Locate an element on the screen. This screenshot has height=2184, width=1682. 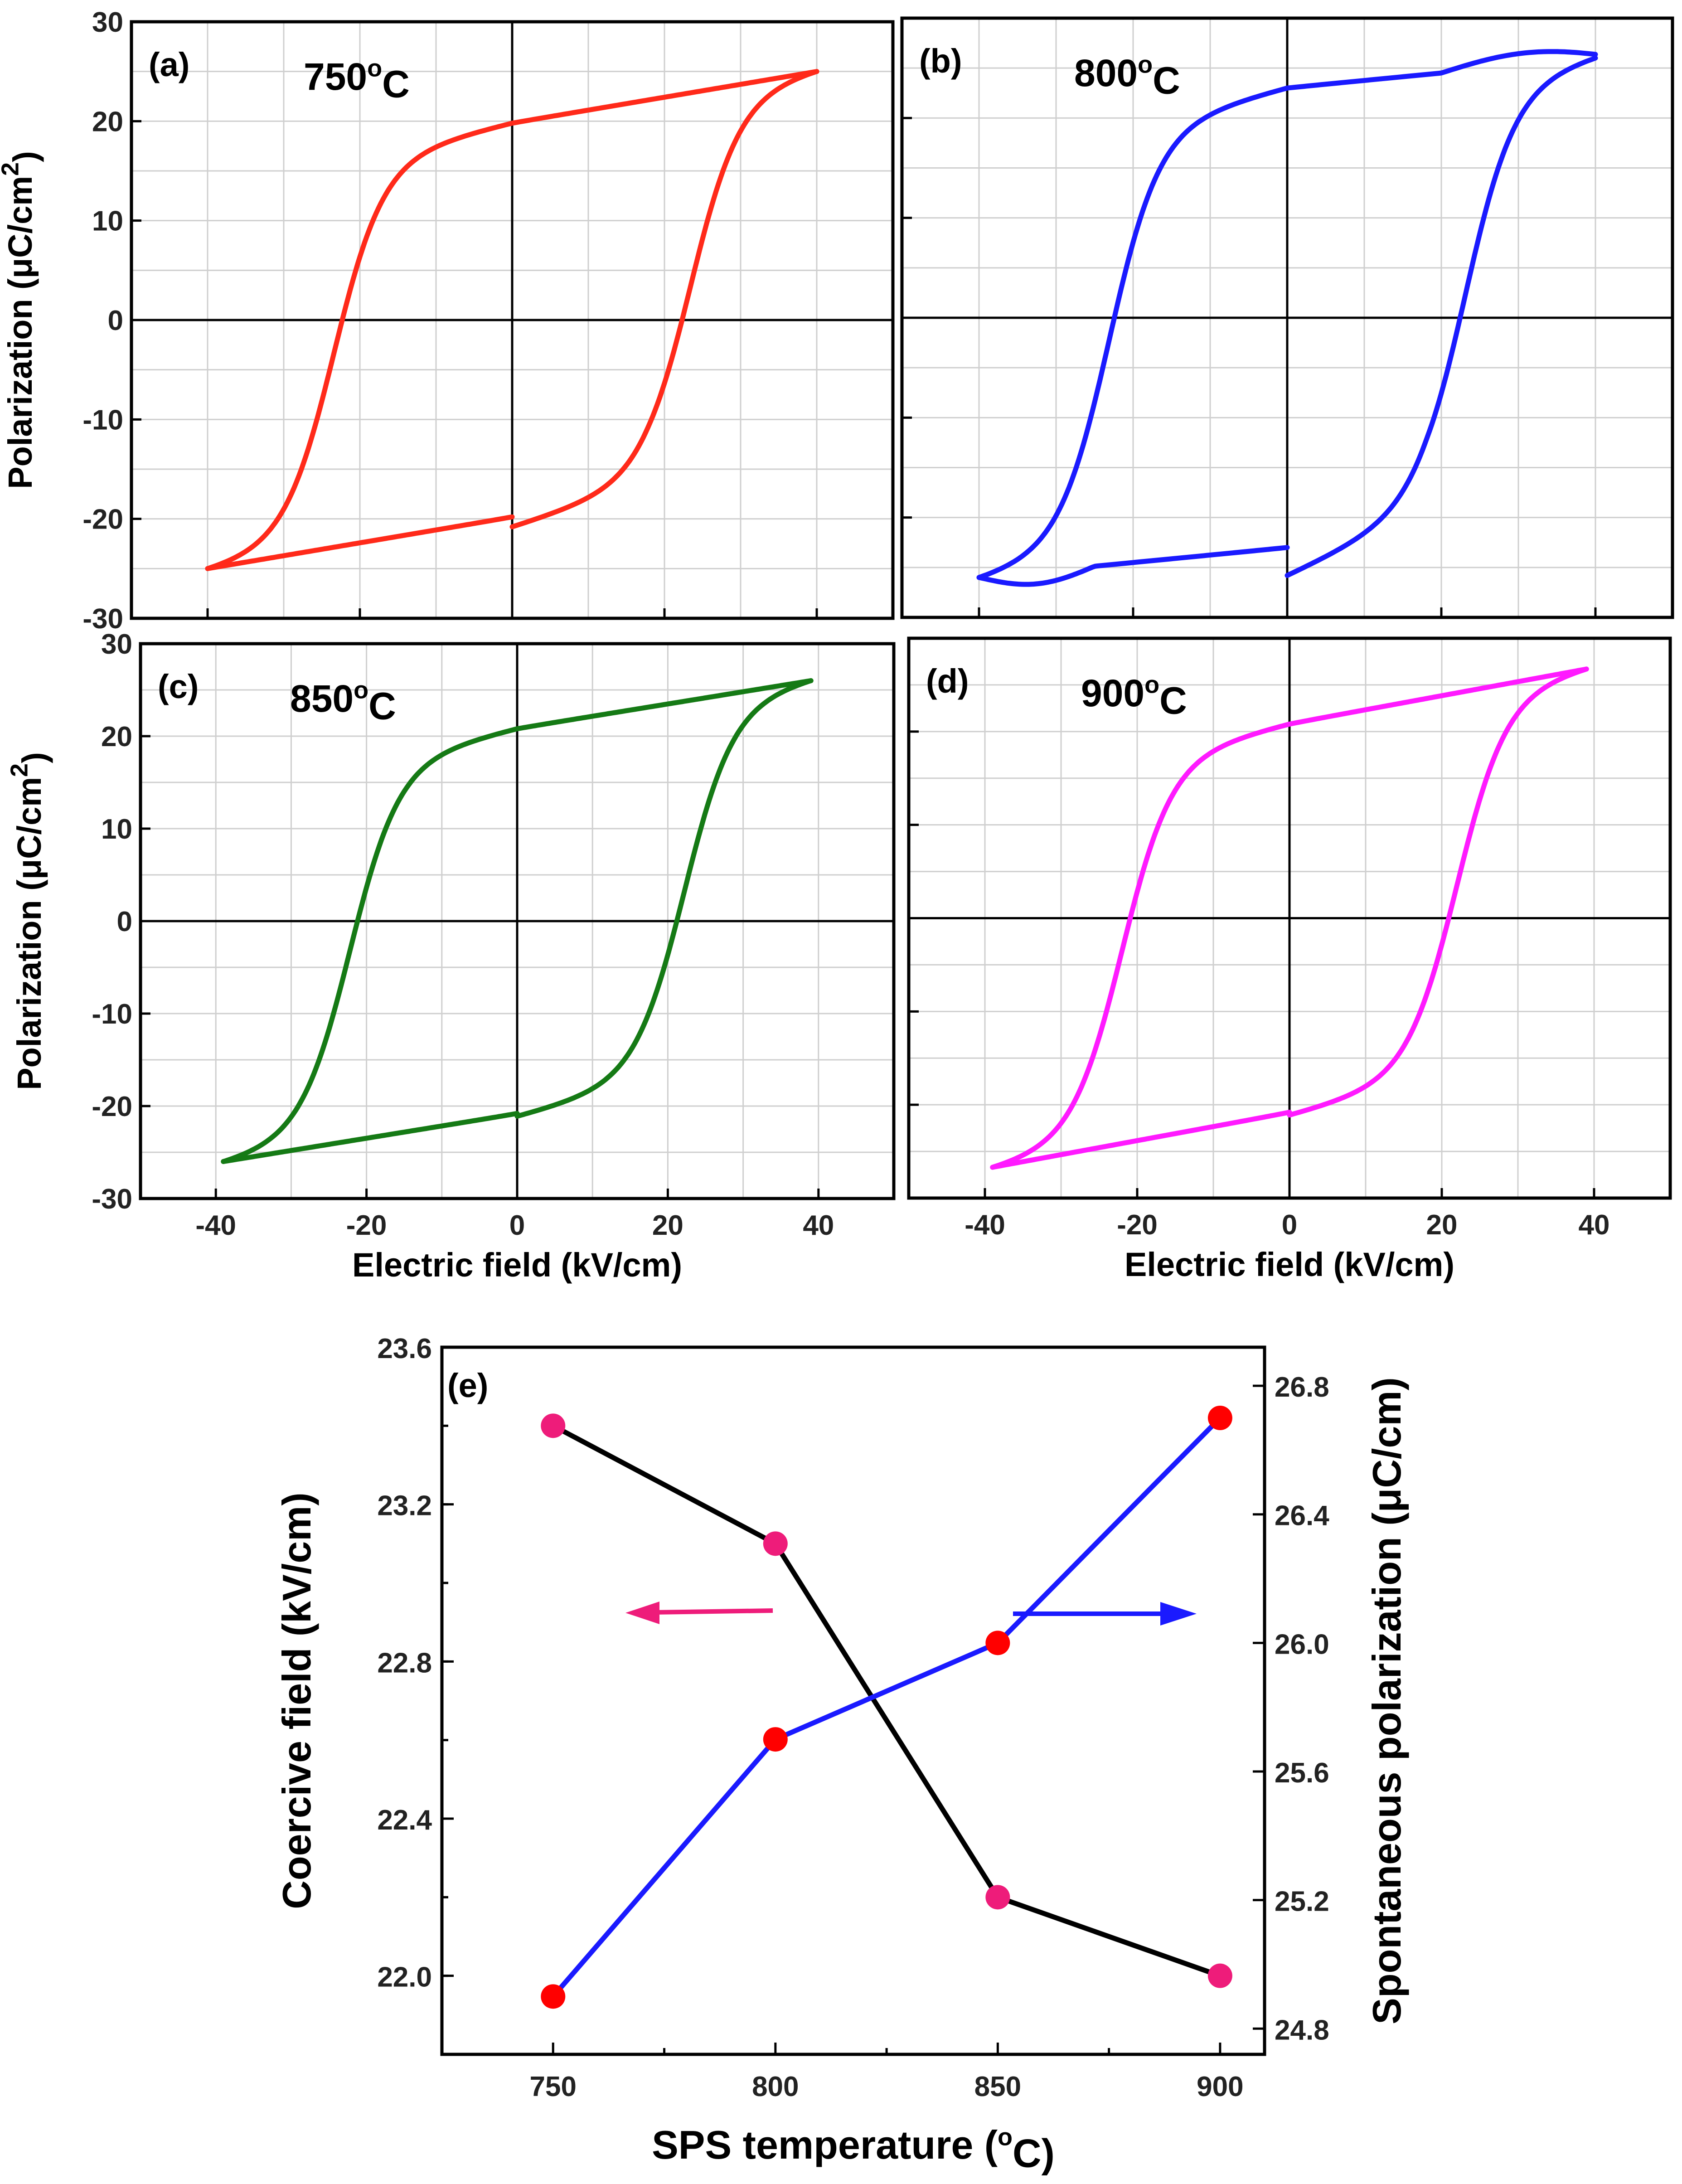
x-tick-label: 750 is located at coordinates (553, 2086).